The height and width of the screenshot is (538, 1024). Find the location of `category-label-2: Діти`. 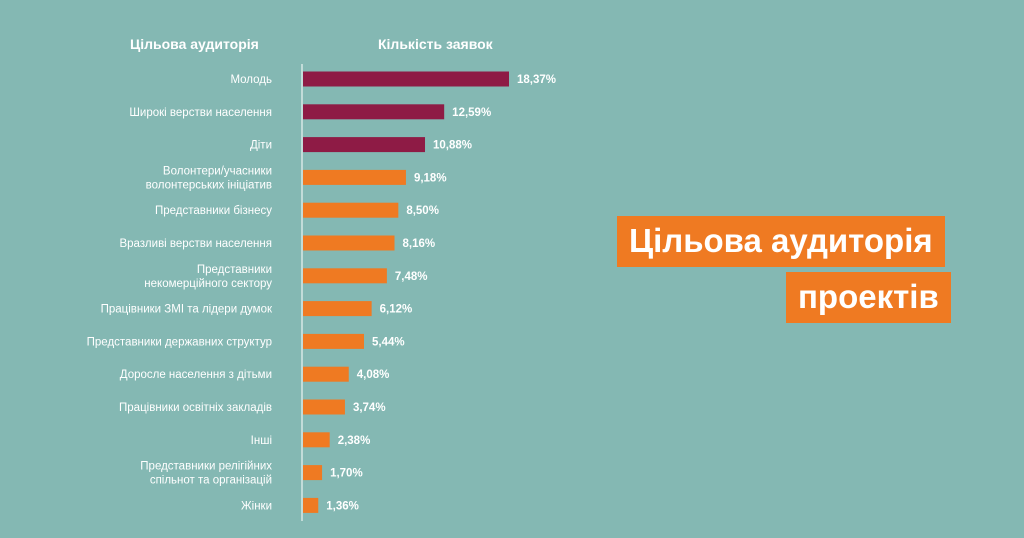

category-label-2: Діти is located at coordinates (261, 146).